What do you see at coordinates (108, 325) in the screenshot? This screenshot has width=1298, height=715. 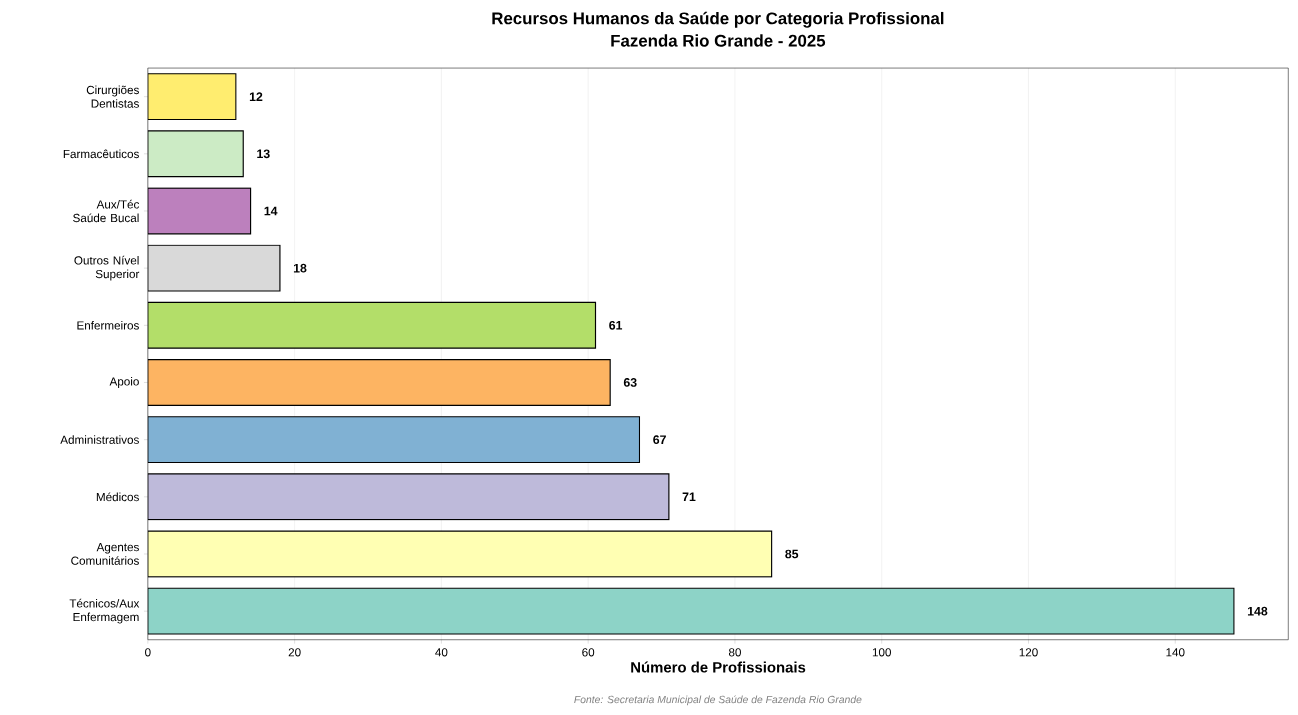 I see `y-tick-label: Enfermeiros` at bounding box center [108, 325].